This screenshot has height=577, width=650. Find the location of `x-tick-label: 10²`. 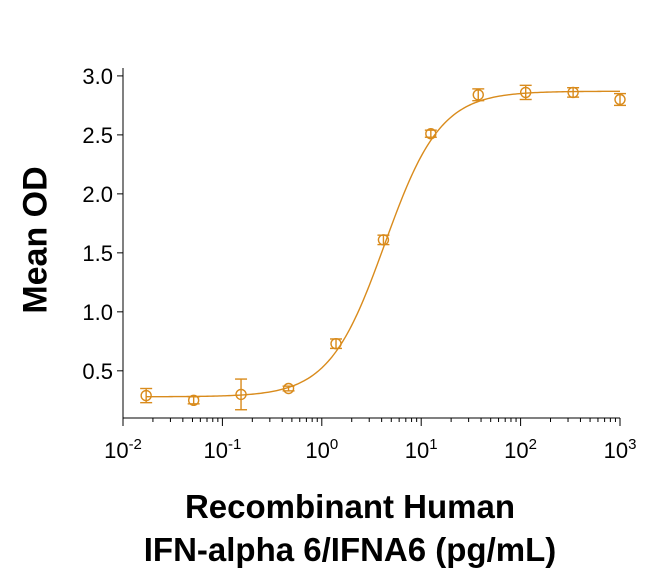

x-tick-label: 10² is located at coordinates (520, 449).